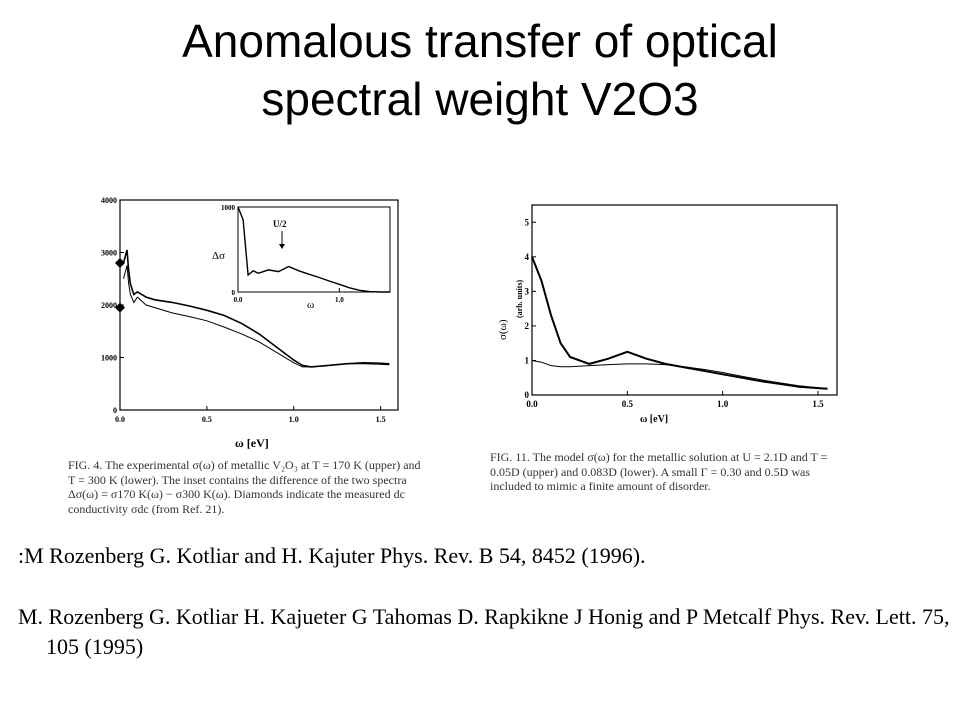 The width and height of the screenshot is (960, 720). I want to click on inset-ytick-label: 1000, so click(228, 208).